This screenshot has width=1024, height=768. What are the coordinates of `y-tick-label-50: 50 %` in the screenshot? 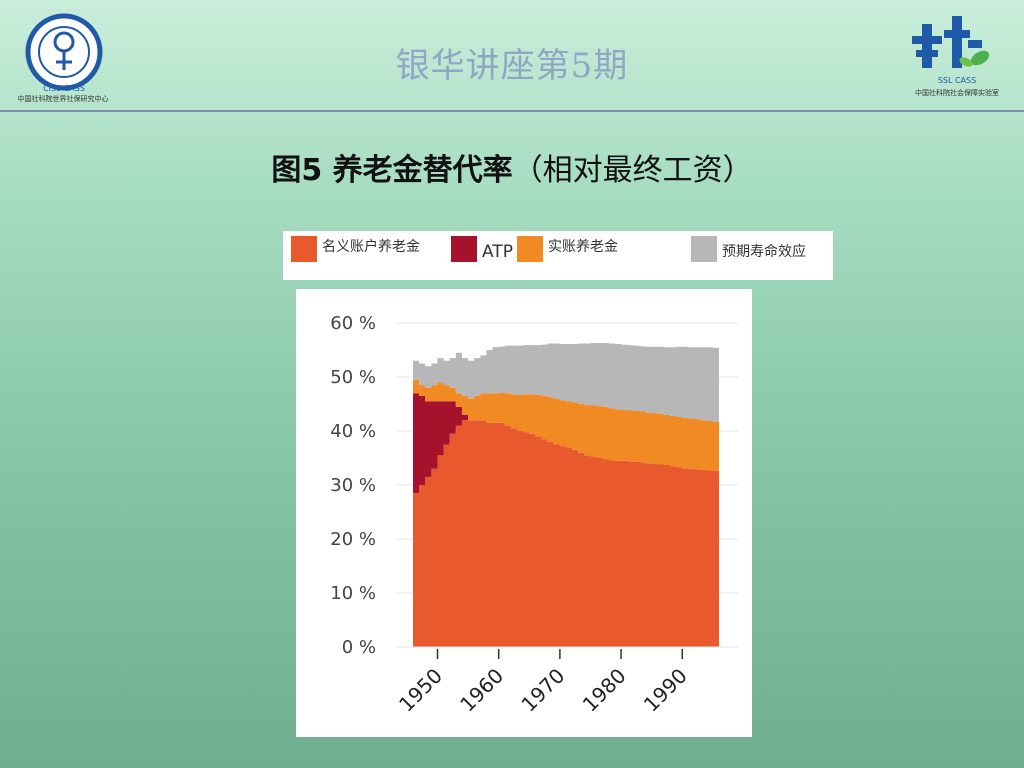 It's located at (353, 377).